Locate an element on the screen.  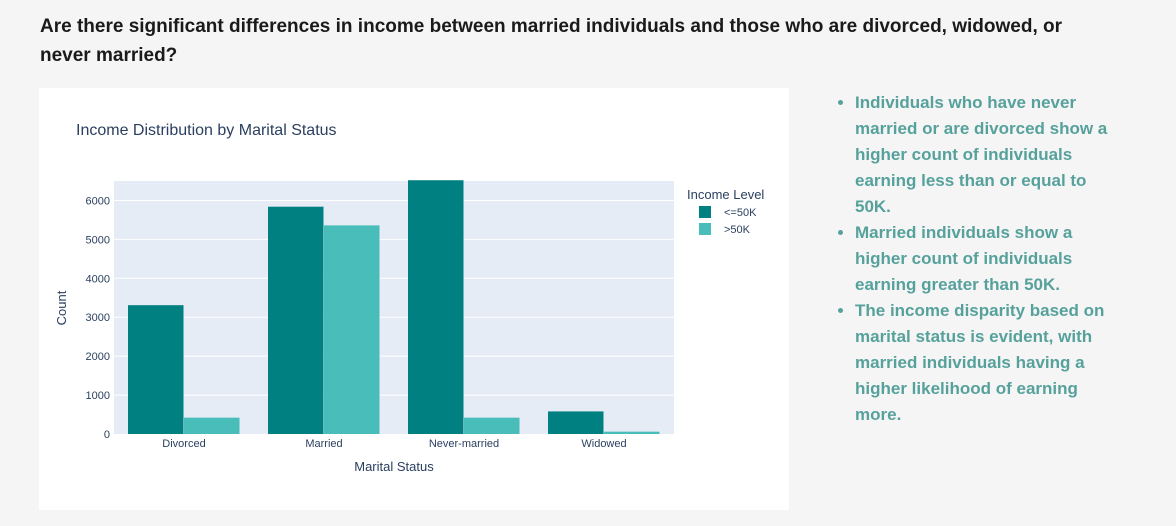
bar-married-le50k is located at coordinates (296, 320).